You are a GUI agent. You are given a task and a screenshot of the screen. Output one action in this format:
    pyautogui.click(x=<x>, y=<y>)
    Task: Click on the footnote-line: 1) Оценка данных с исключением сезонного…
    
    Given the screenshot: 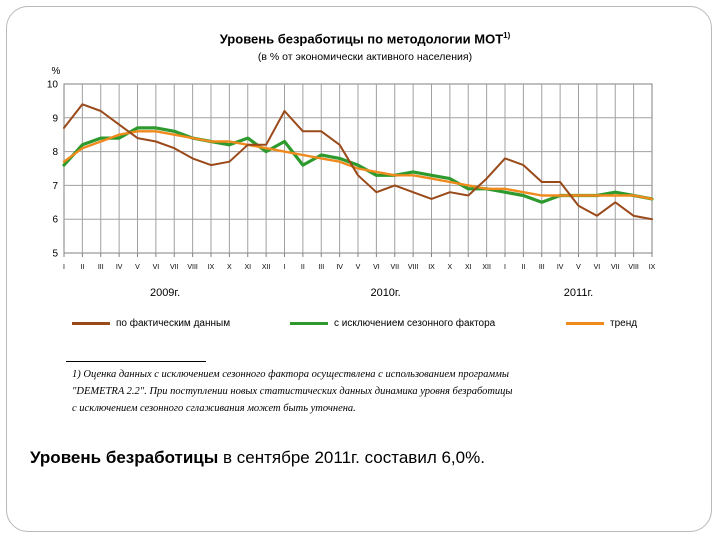 What is the action you would take?
    pyautogui.click(x=290, y=374)
    